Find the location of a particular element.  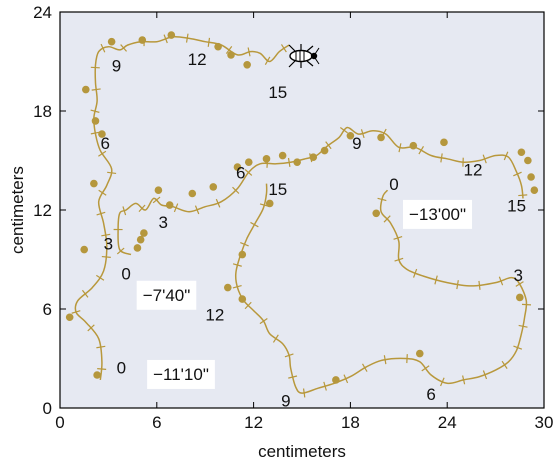

time-label: 15 is located at coordinates (277, 189).